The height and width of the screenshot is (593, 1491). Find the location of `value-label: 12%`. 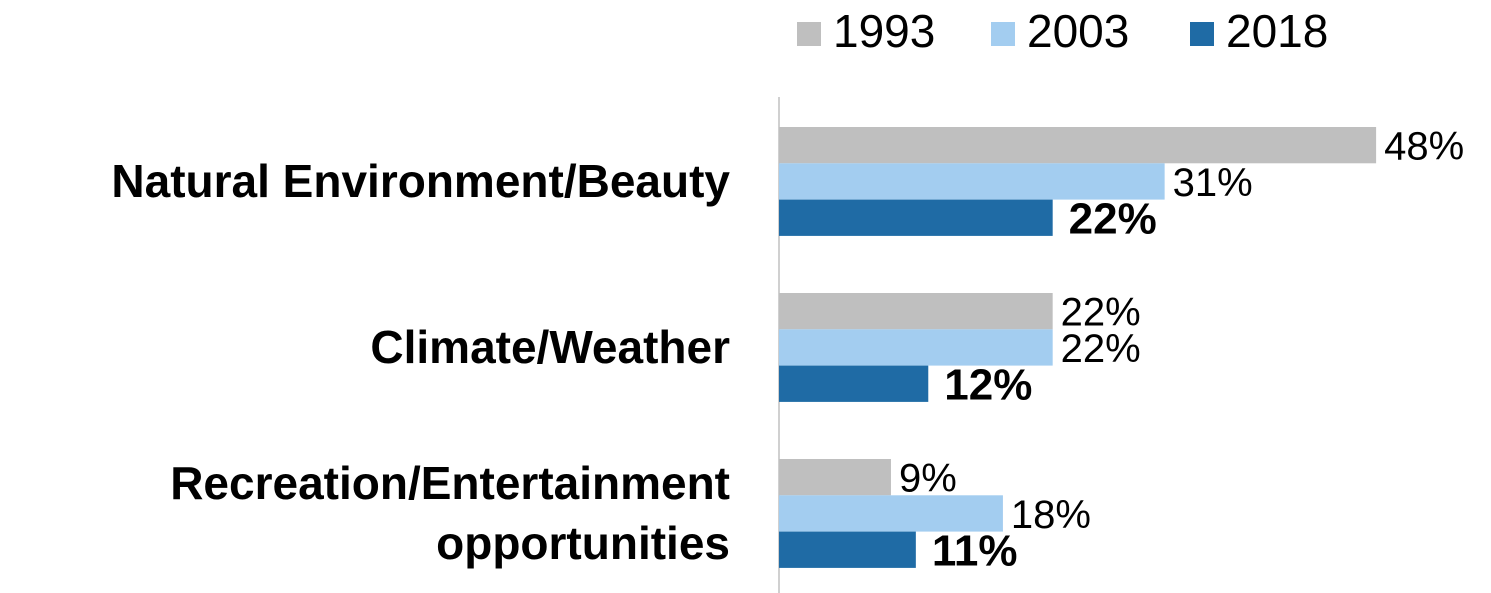

value-label: 12% is located at coordinates (988, 384).